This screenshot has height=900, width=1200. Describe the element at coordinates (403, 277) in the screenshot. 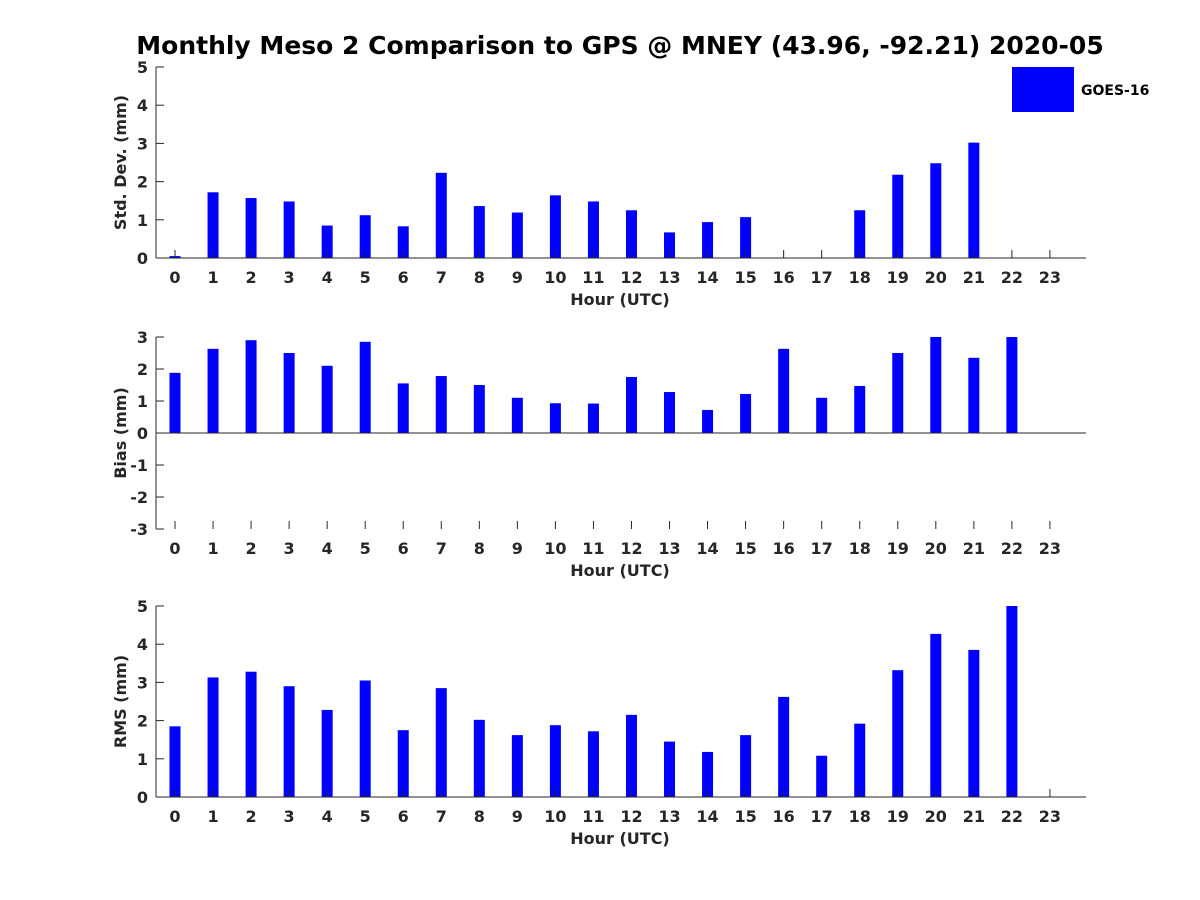

I see `std-dev-xtick-label: 6` at that location.